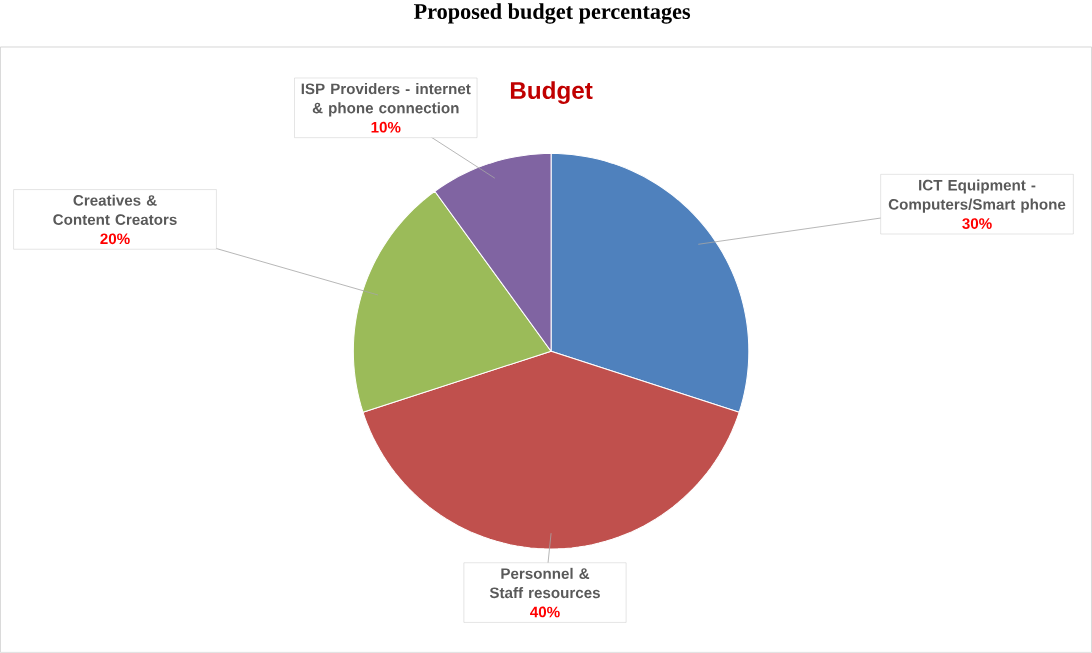 Image resolution: width=1092 pixels, height=653 pixels. I want to click on slice-label: Personnel & Staff resources, so click(544, 583).